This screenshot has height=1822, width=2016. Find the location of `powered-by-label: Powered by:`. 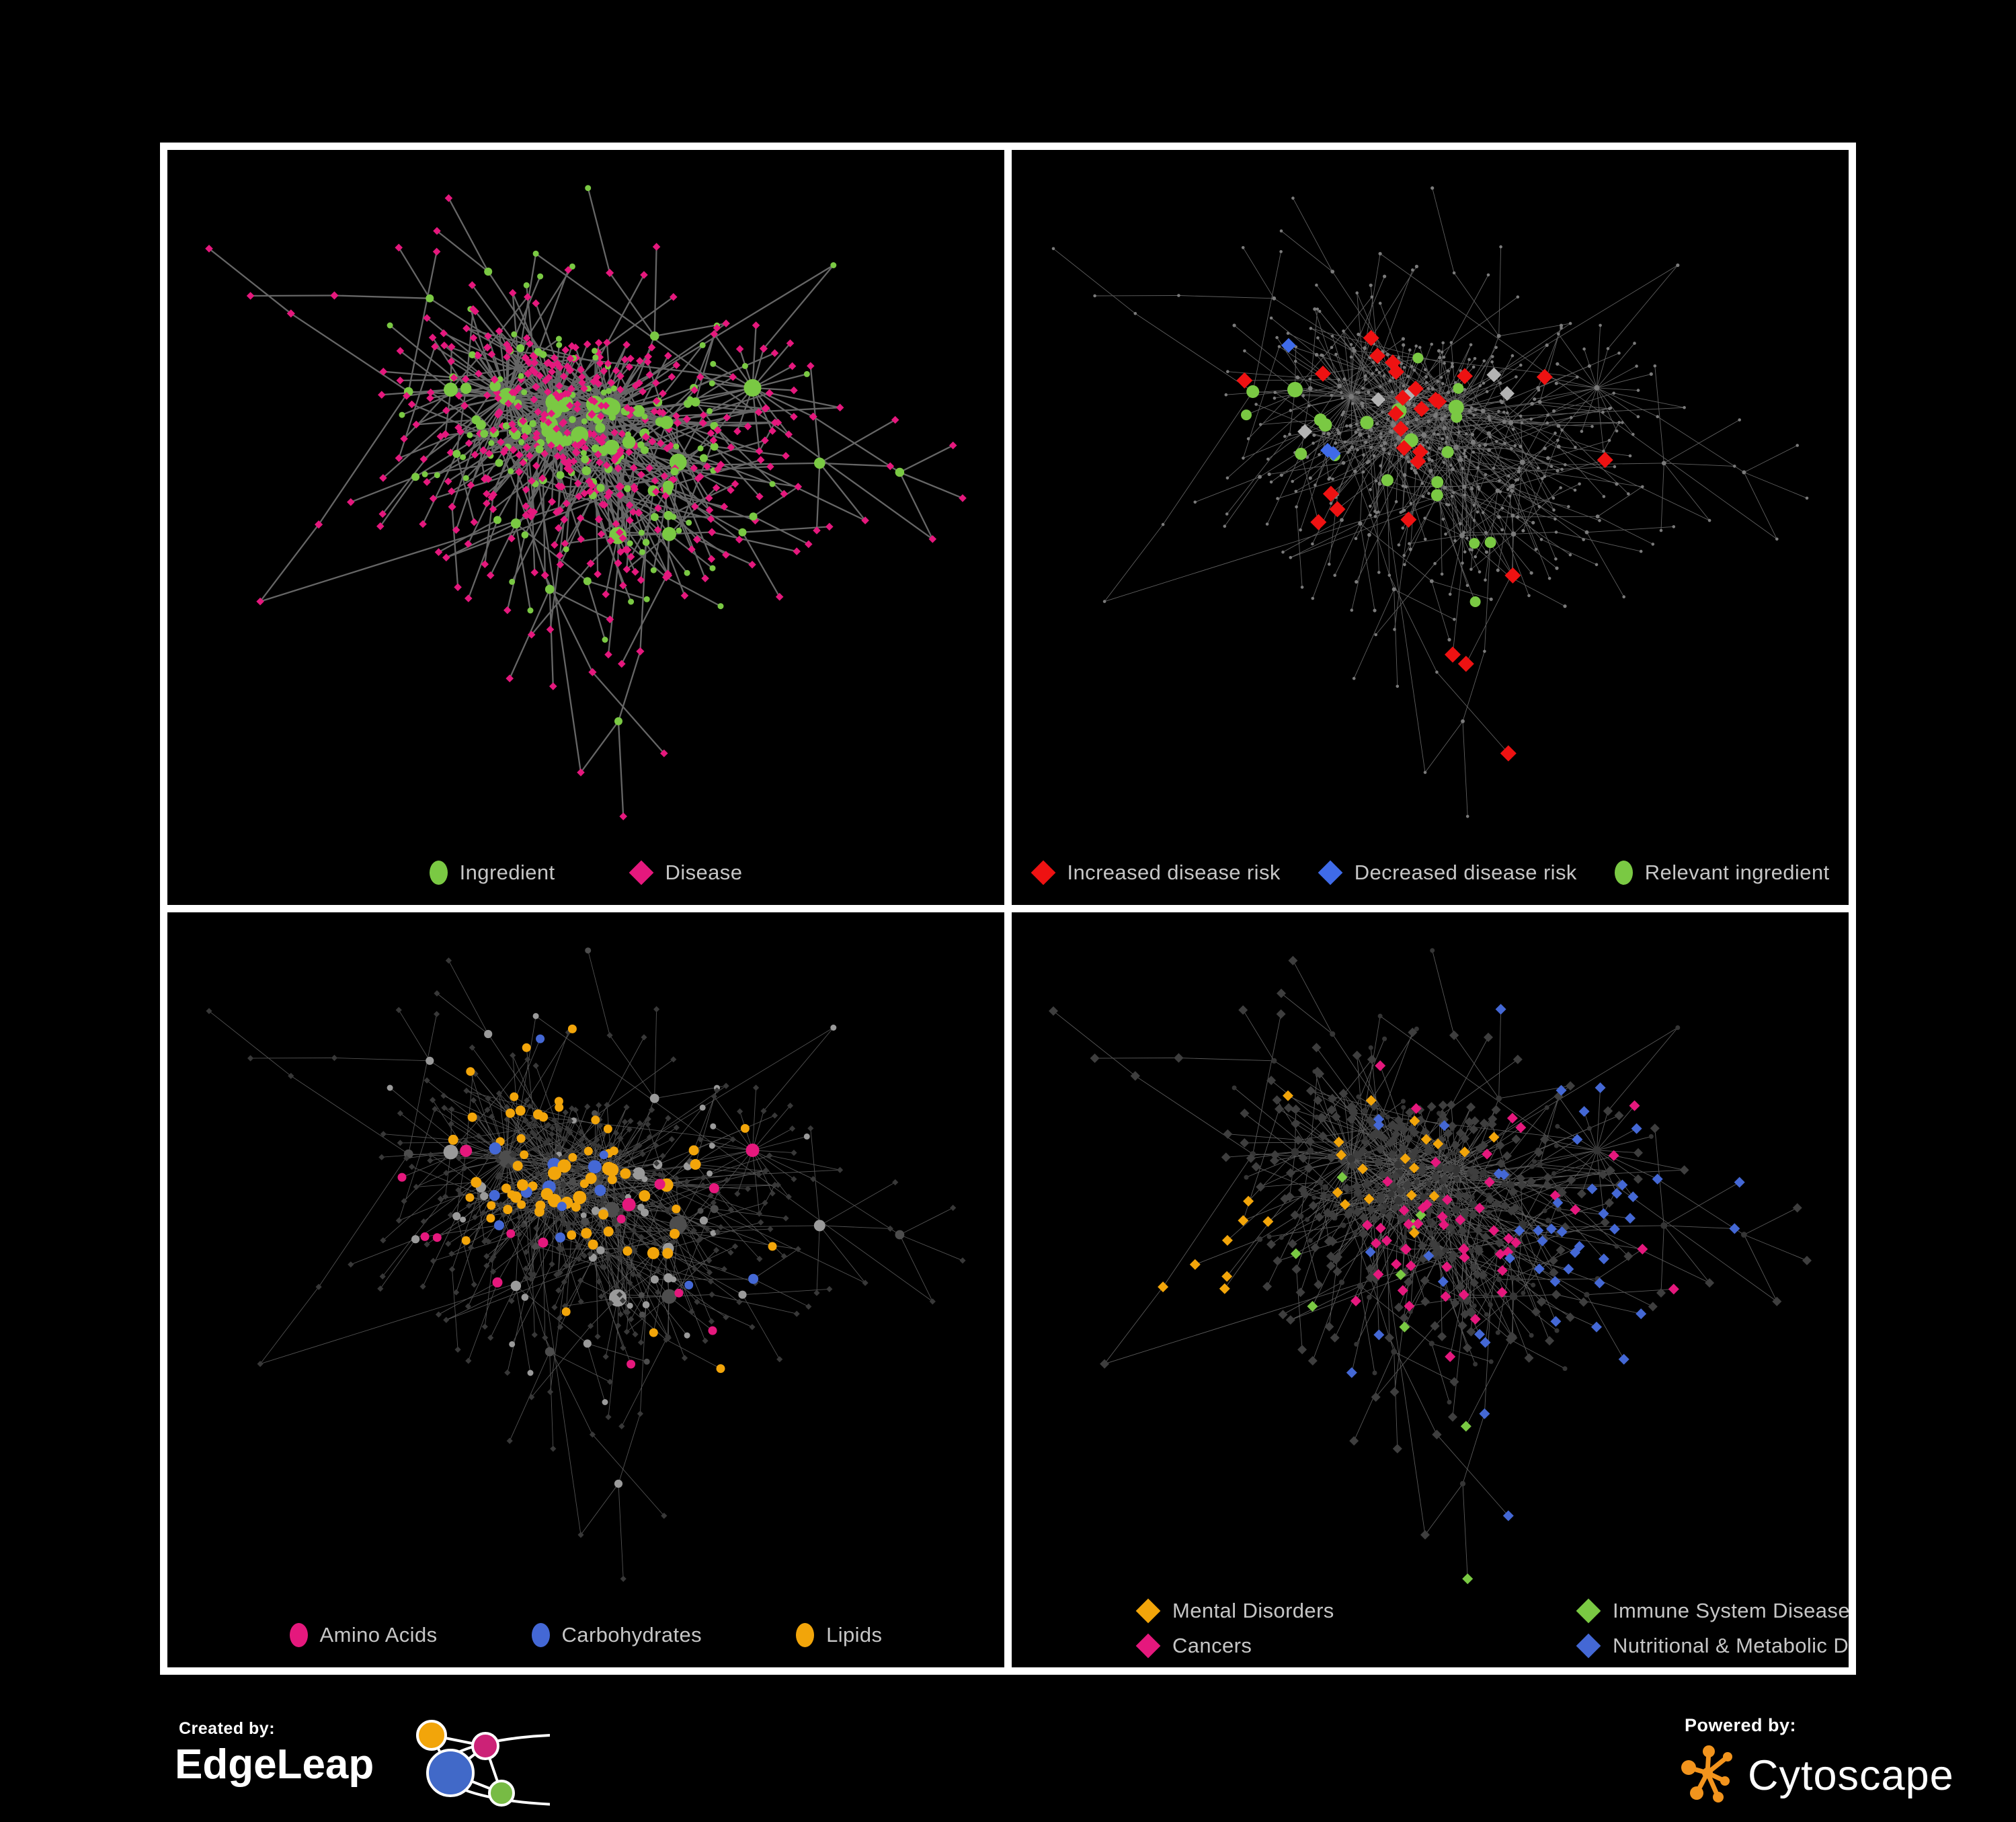

powered-by-label: Powered by: is located at coordinates (1740, 1725).